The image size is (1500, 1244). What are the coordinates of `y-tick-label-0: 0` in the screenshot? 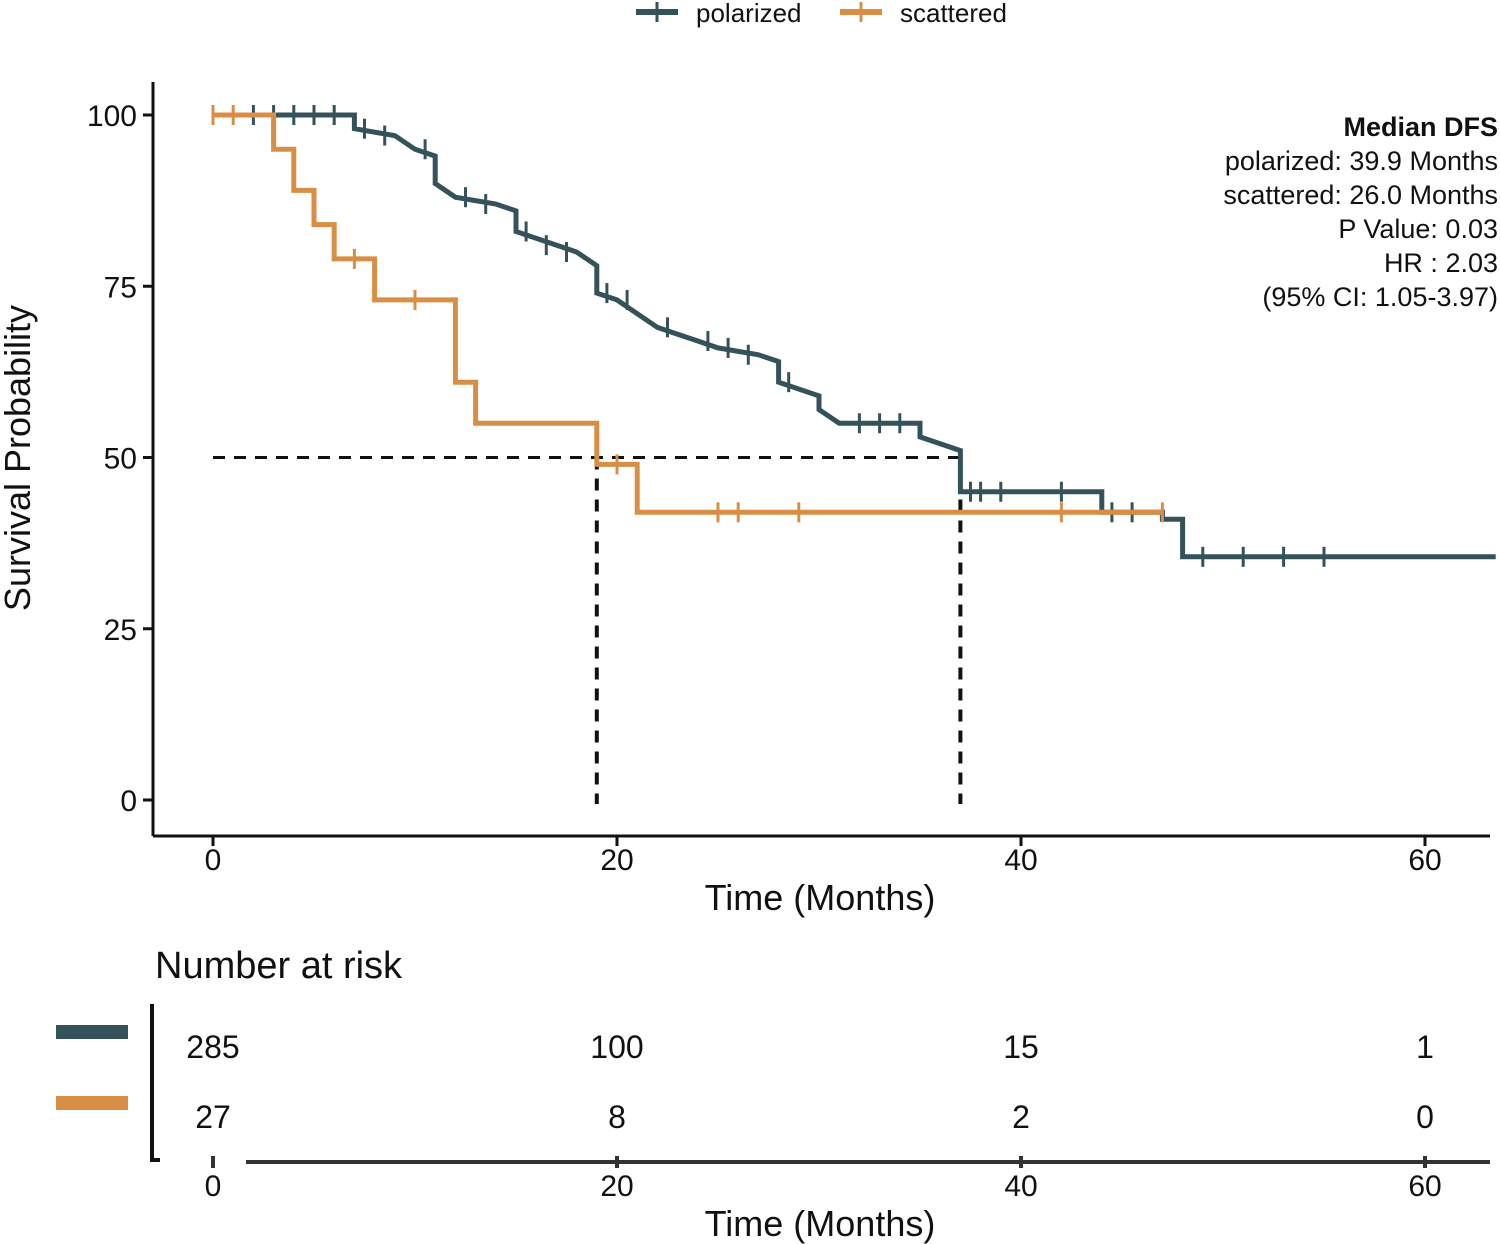 It's located at (128, 801).